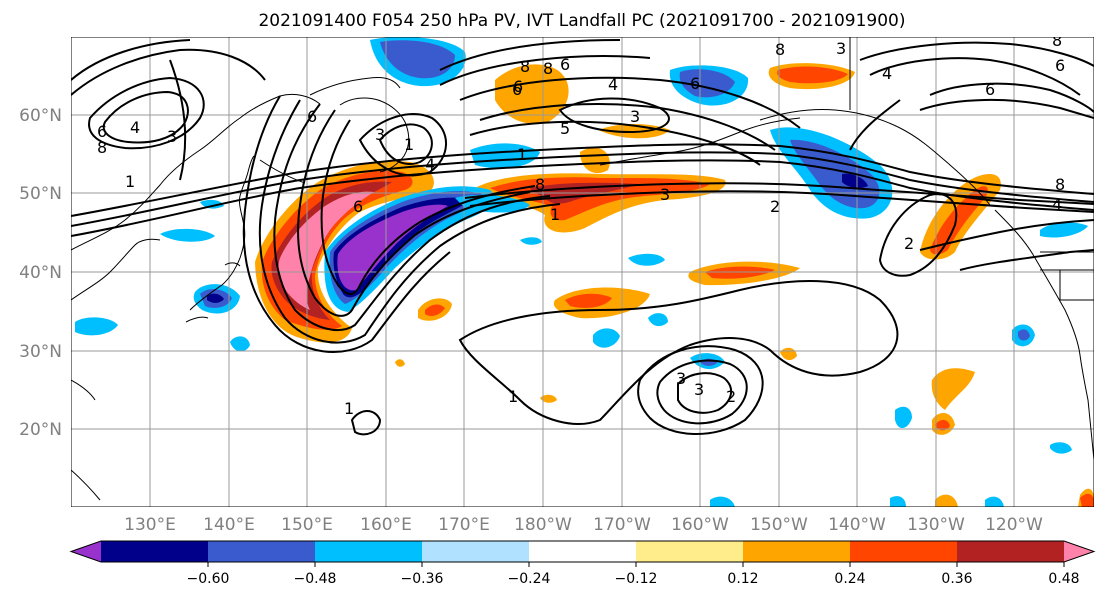  Describe the element at coordinates (532, 94) in the screenshot. I see `pv-positive-region-north` at that location.